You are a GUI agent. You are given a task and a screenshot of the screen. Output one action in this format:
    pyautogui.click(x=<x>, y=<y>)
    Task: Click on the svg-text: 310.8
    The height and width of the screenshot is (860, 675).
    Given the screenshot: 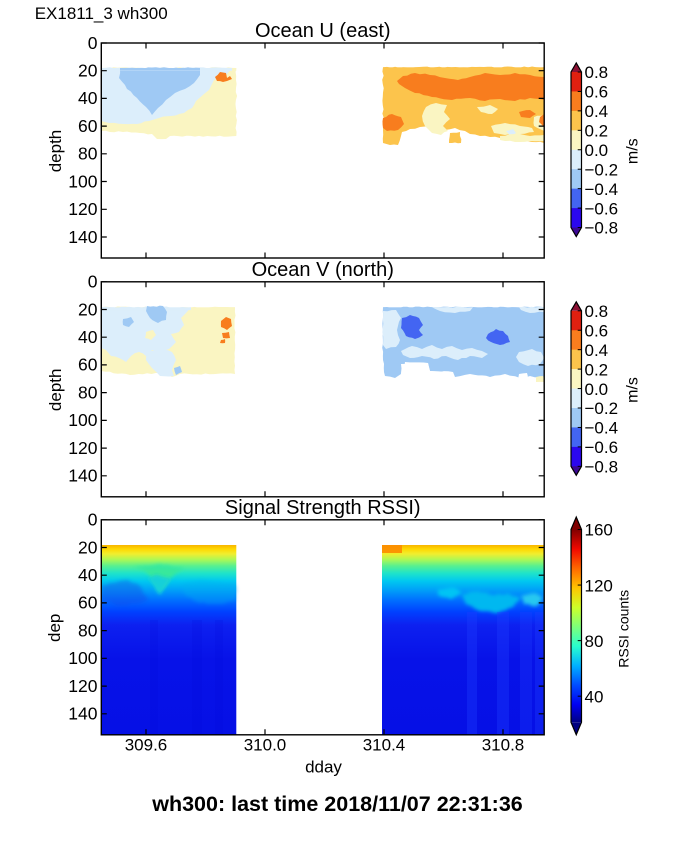 What is the action you would take?
    pyautogui.click(x=503, y=745)
    